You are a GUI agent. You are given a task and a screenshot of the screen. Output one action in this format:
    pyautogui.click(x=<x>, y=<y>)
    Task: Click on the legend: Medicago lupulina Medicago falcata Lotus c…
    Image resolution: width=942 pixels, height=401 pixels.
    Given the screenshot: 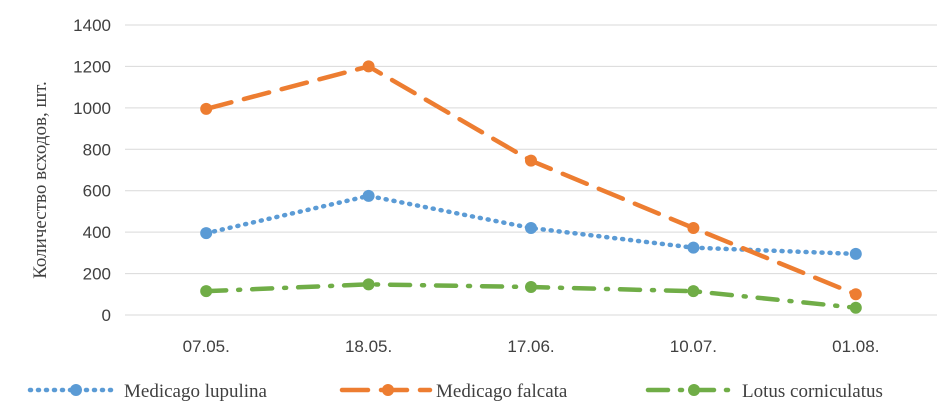 What is the action you would take?
    pyautogui.click(x=455, y=391)
    